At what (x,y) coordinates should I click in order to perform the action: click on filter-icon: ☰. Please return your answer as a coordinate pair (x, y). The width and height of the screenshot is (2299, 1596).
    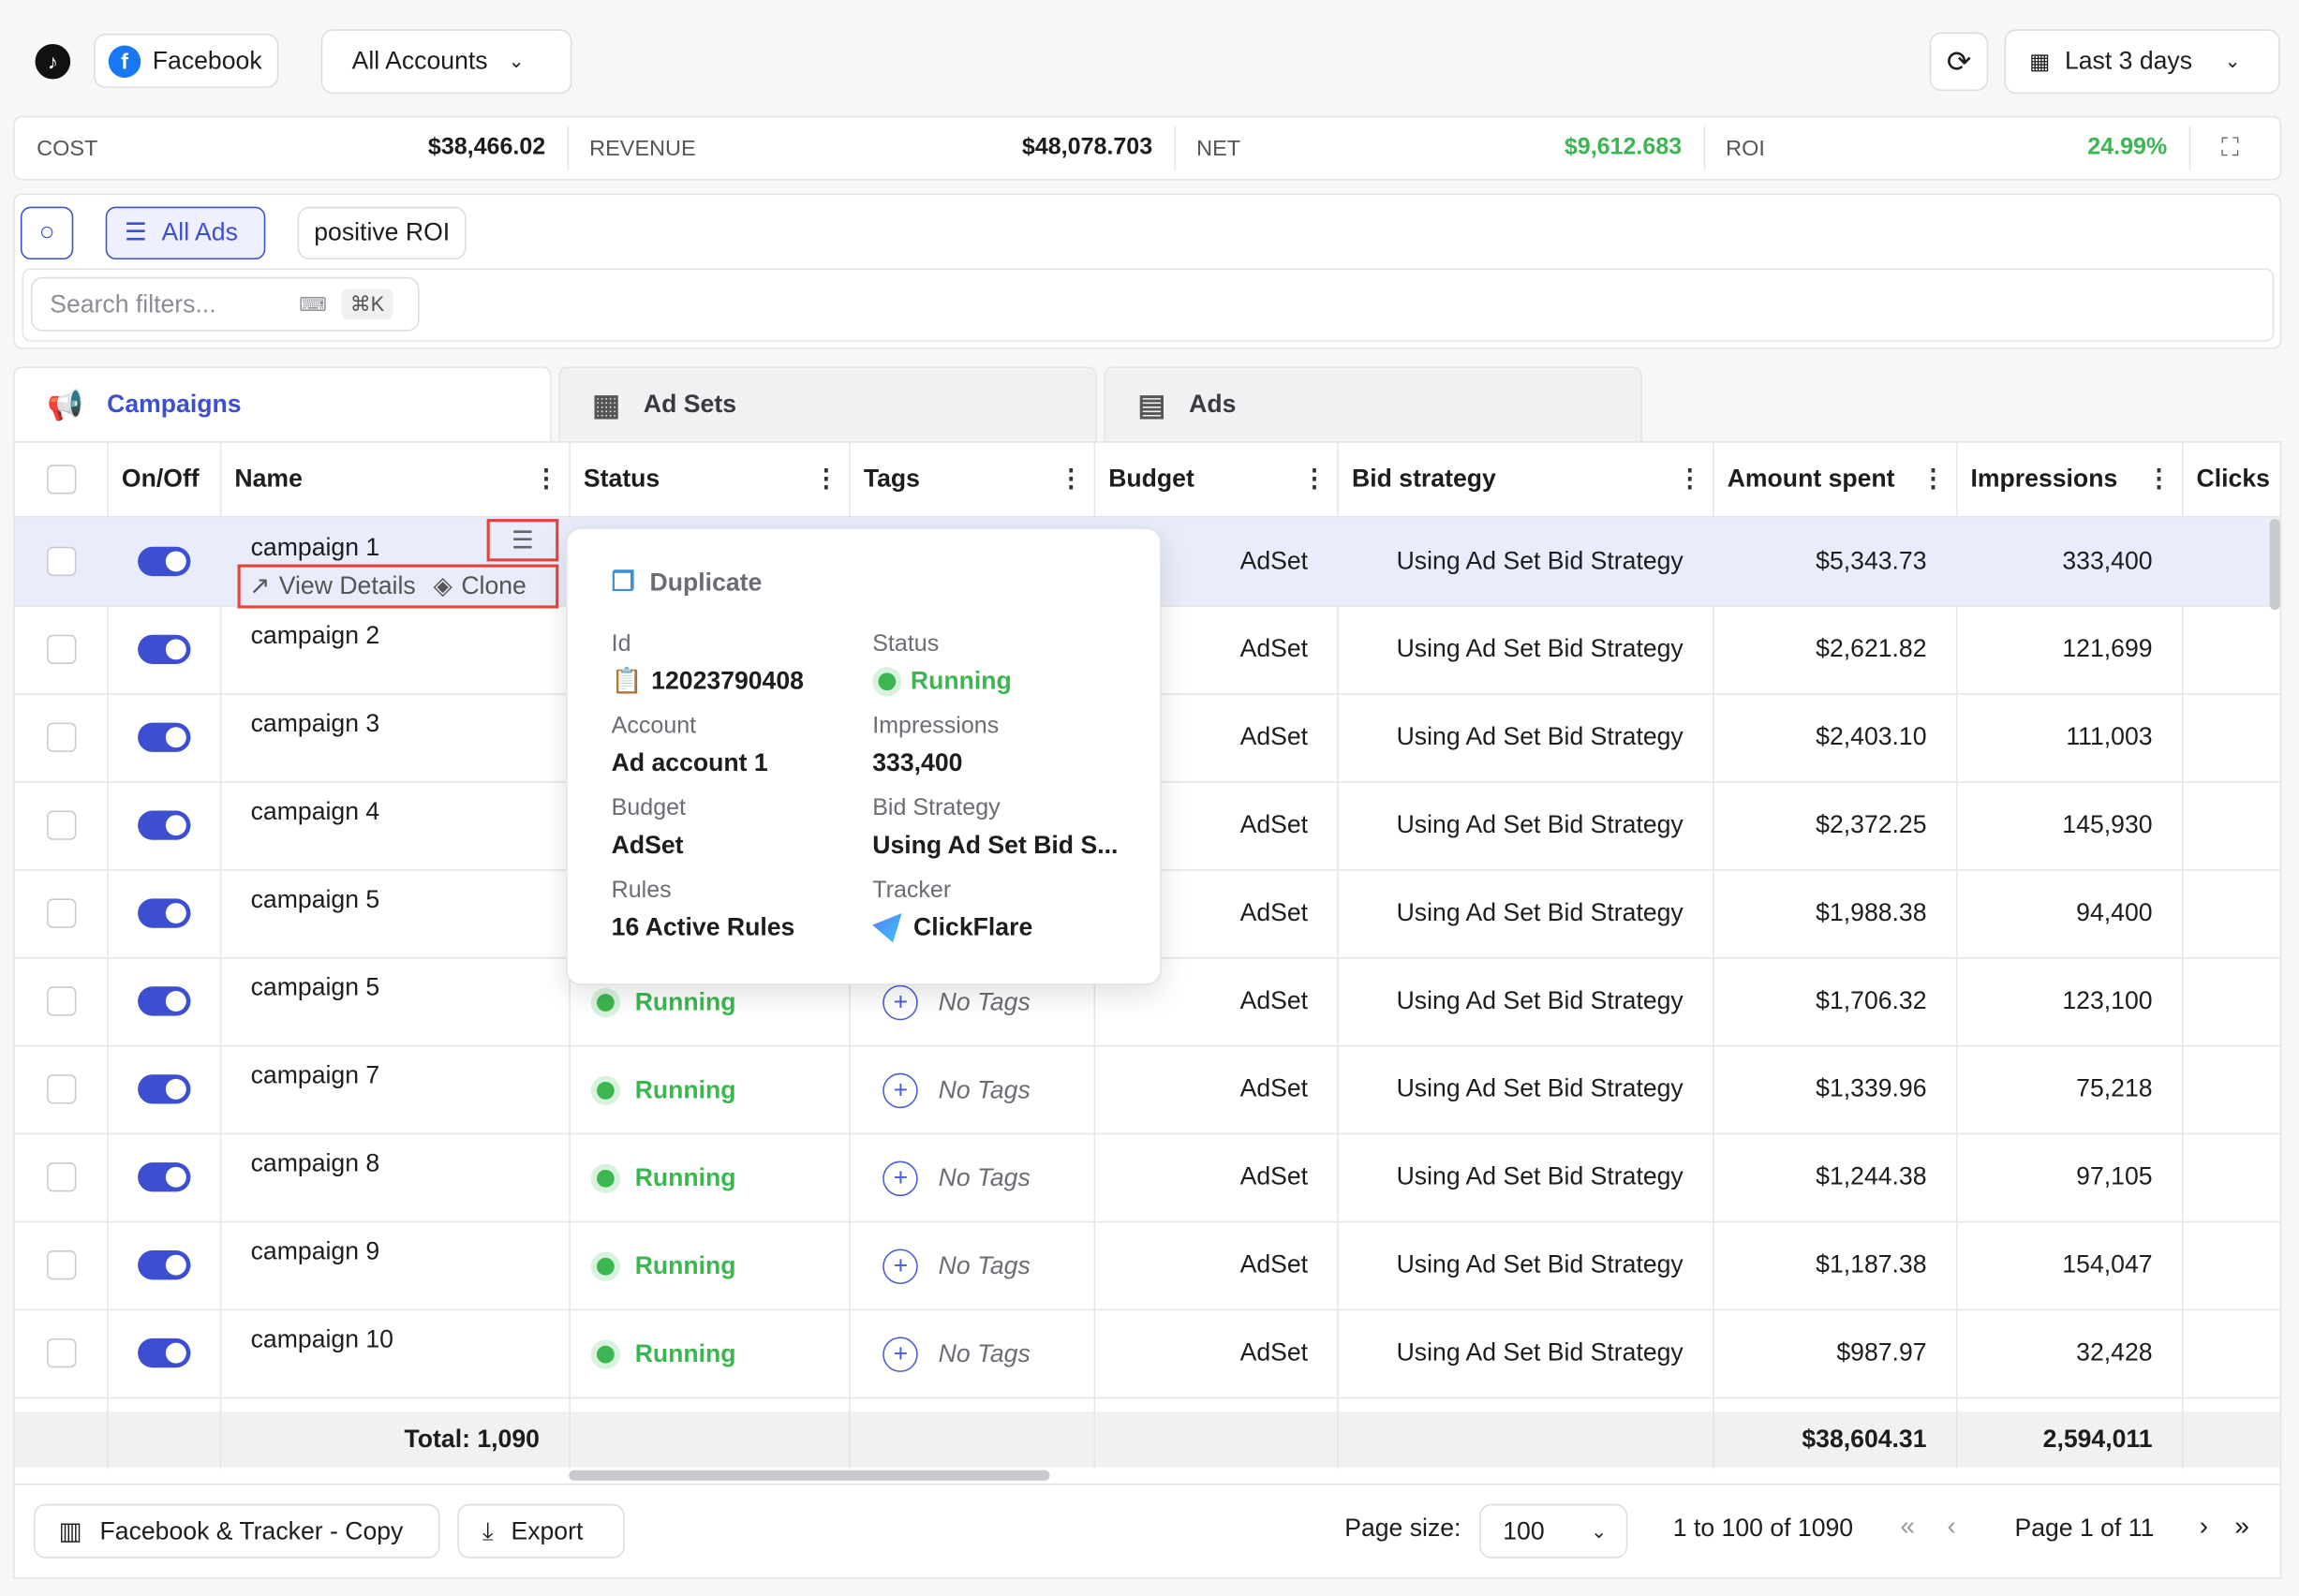
    Looking at the image, I should click on (136, 232).